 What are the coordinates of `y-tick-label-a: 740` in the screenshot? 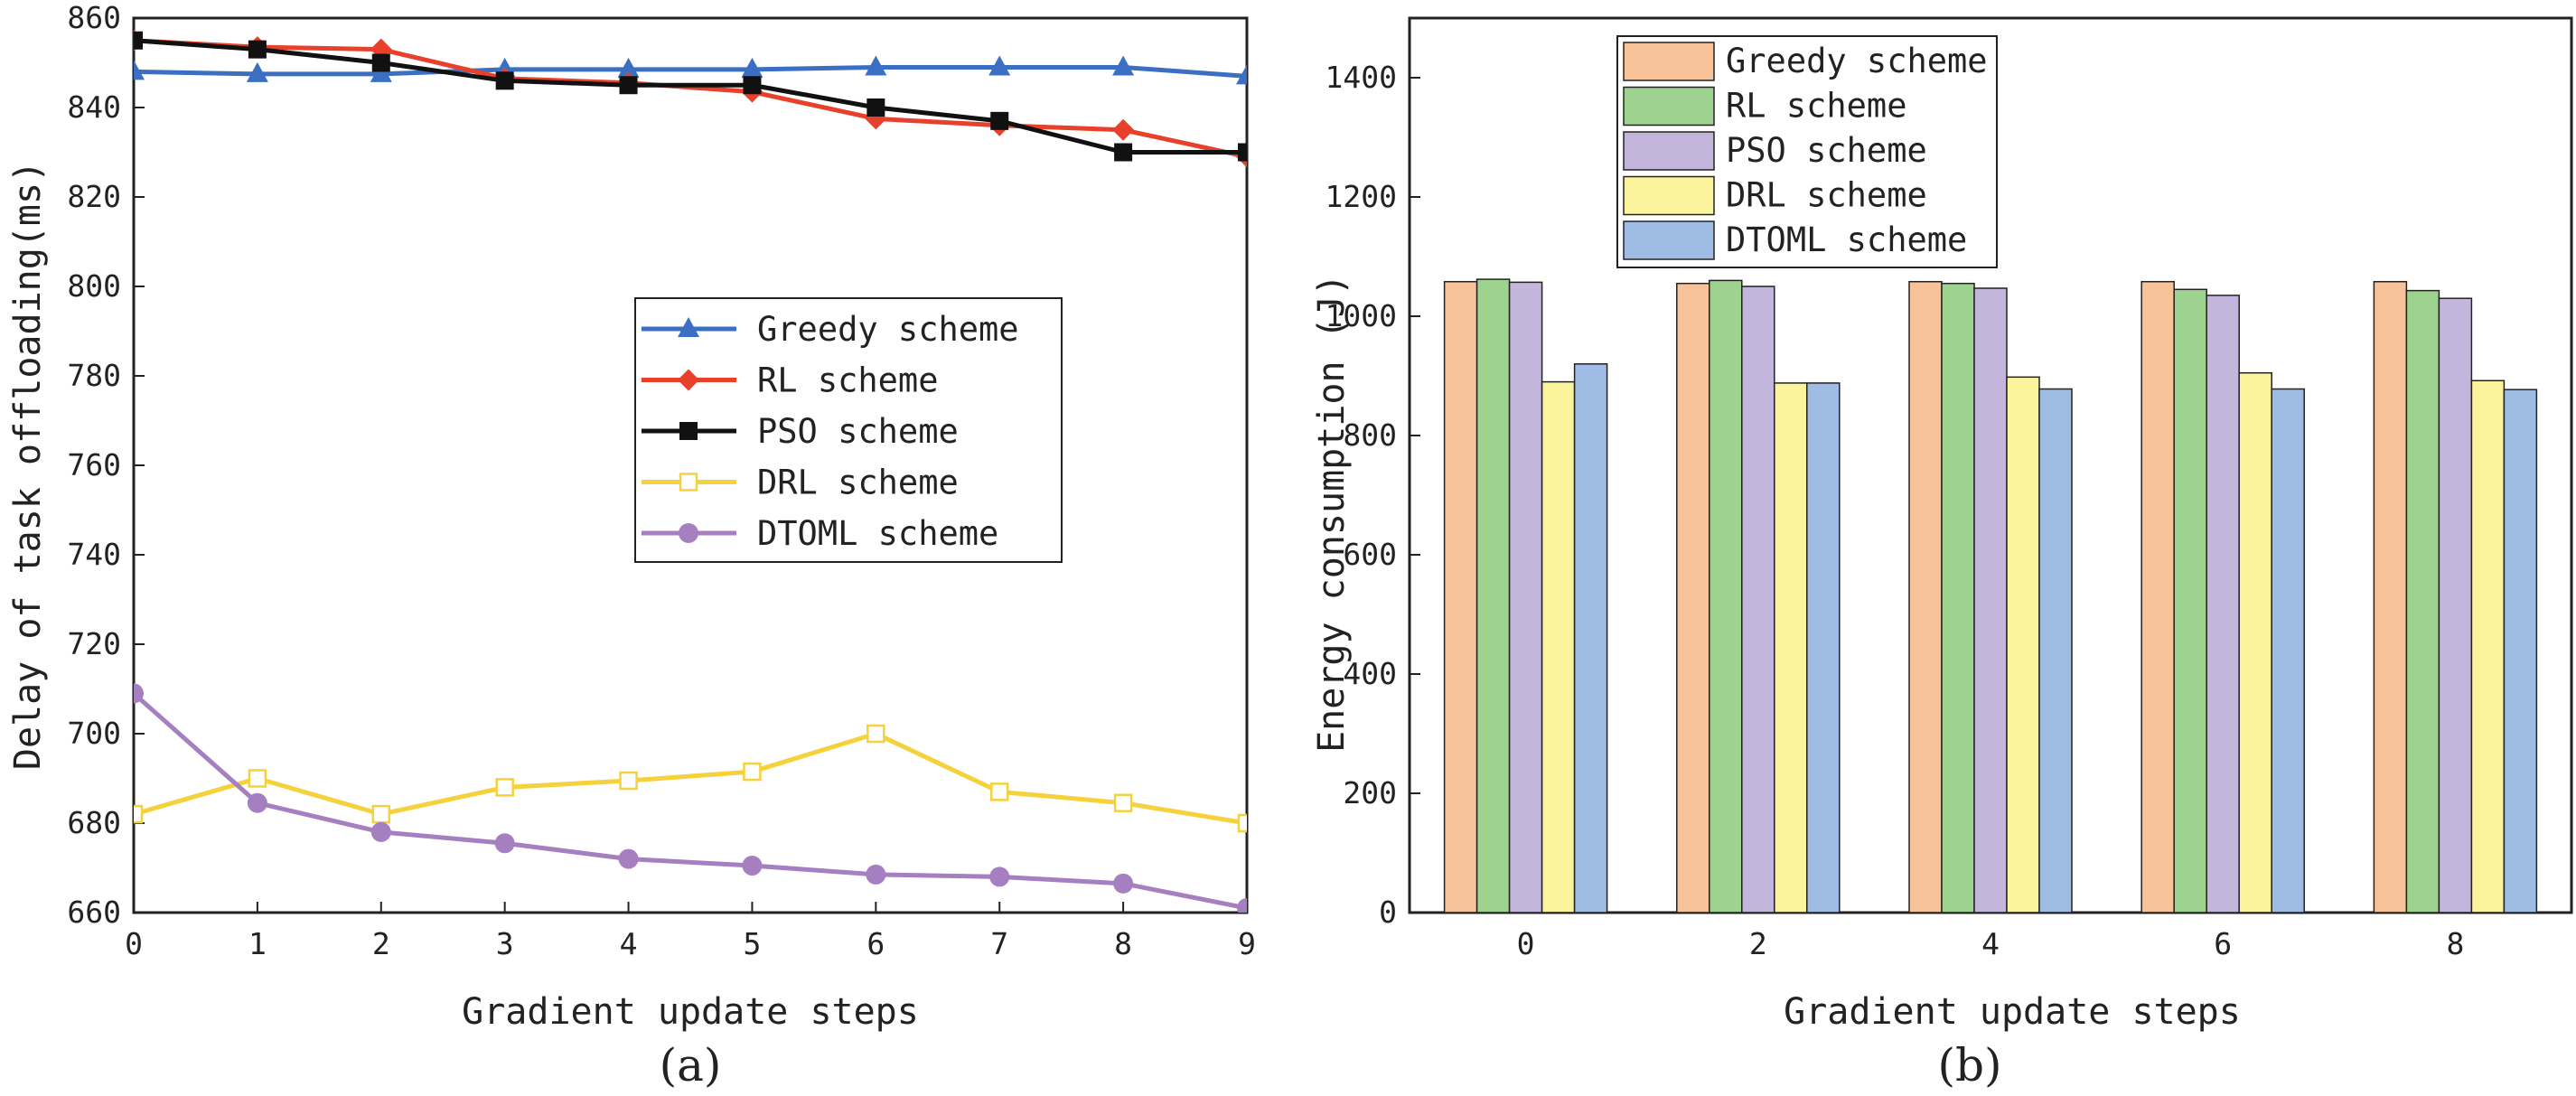 It's located at (94, 554).